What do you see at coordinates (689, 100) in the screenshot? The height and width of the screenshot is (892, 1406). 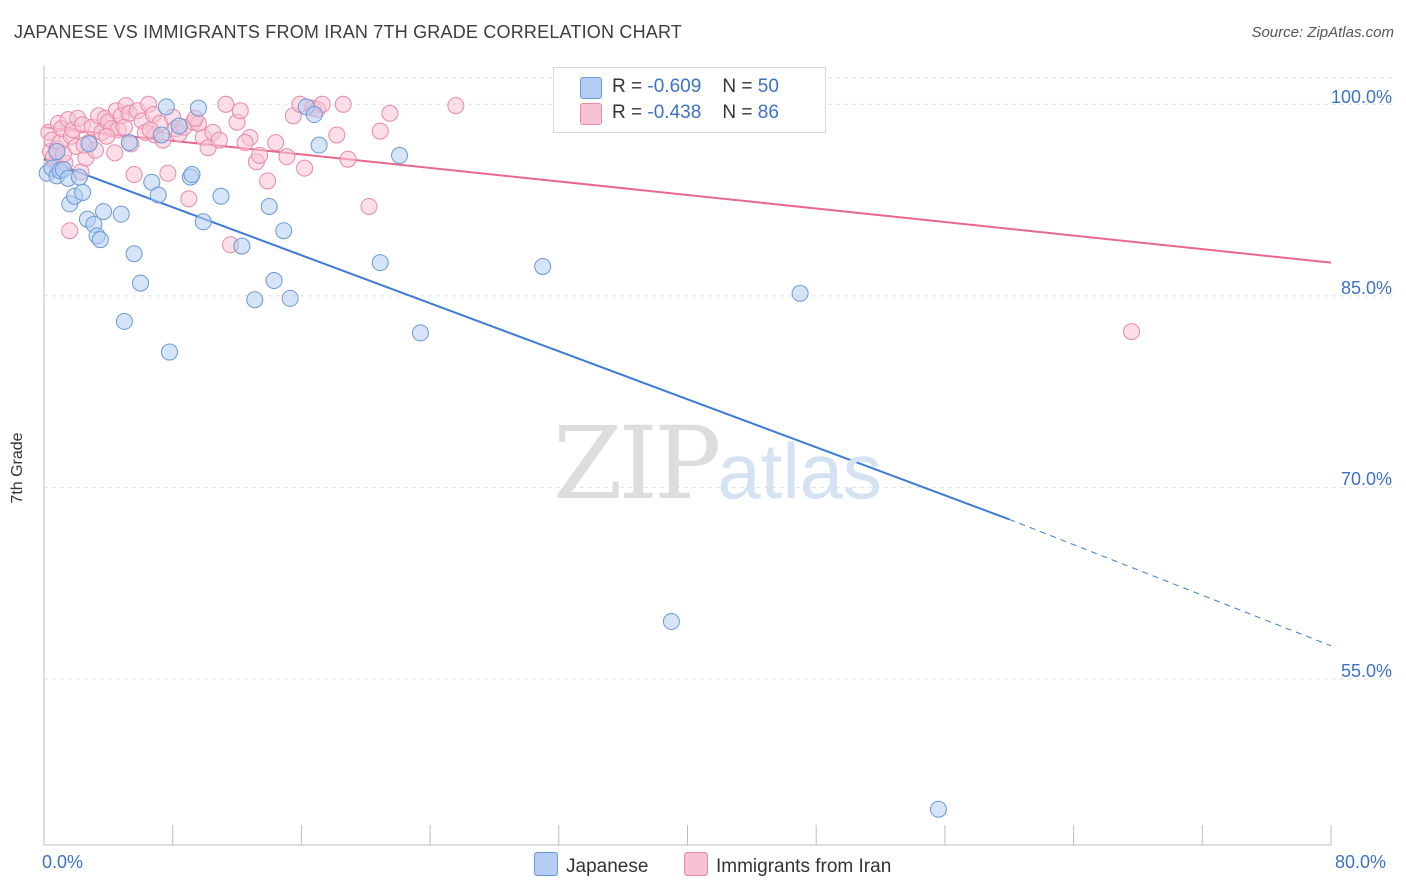 I see `stats-legend: R = -0.609 N = 50 R = -0.438 N = 86` at bounding box center [689, 100].